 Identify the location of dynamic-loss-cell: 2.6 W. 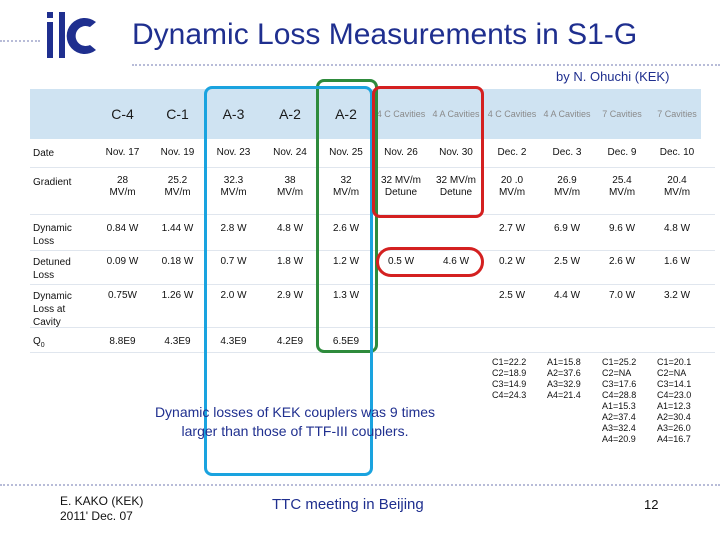
(346, 228).